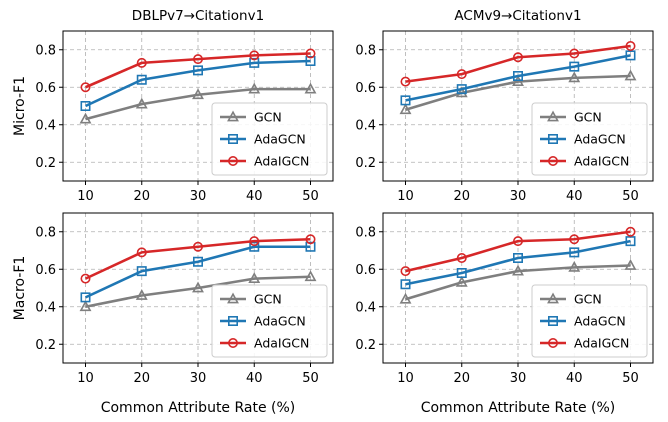 The image size is (668, 422). I want to click on chart-title: ACMv9→Citationv1, so click(517, 16).